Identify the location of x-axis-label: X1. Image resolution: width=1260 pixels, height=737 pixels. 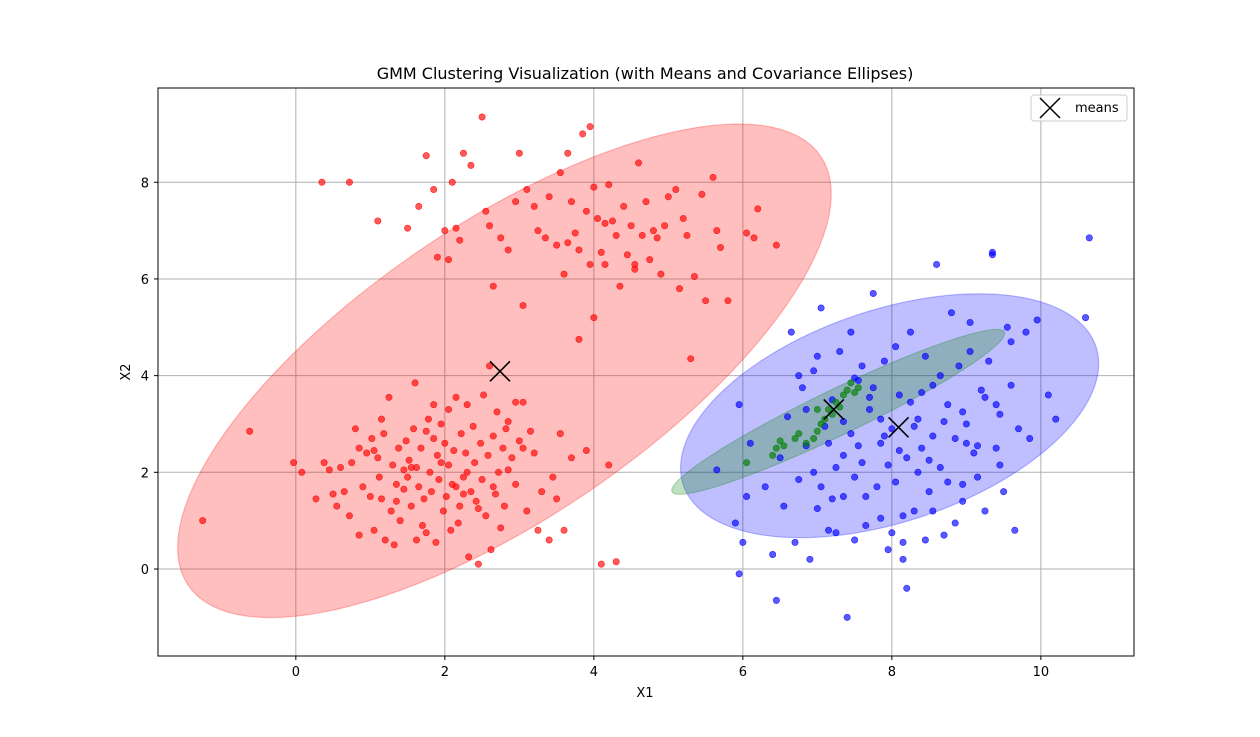
(644, 693).